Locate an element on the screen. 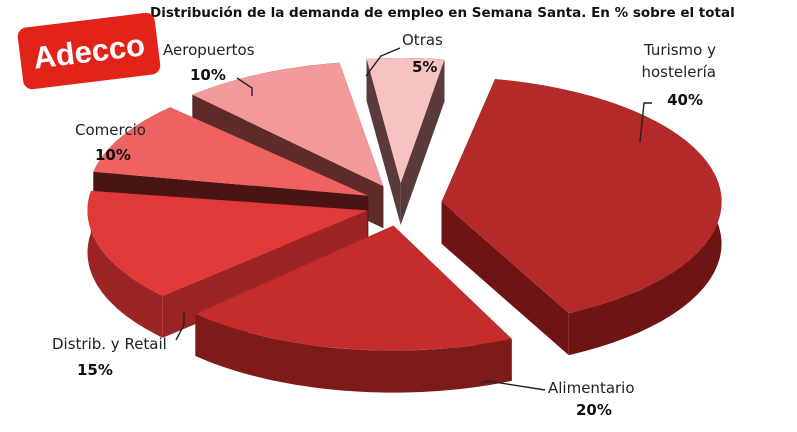 This screenshot has height=432, width=797. slice-name-label: Comercio is located at coordinates (110, 130).